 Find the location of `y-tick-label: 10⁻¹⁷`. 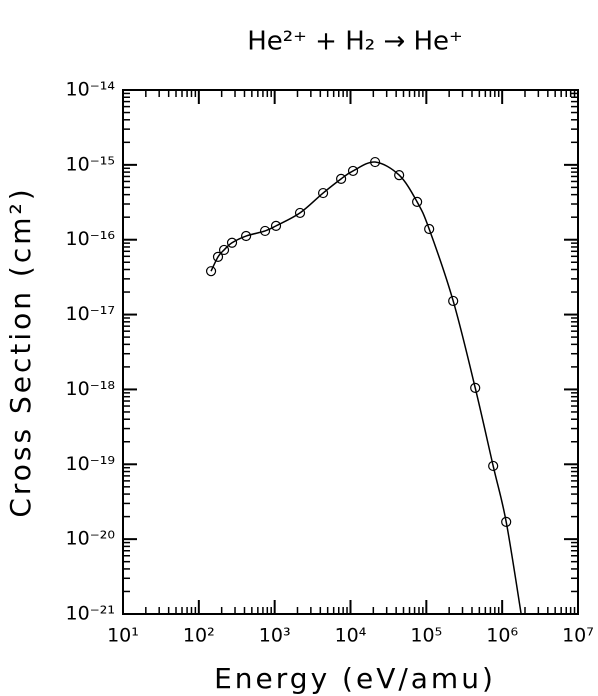

y-tick-label: 10⁻¹⁷ is located at coordinates (90, 314).